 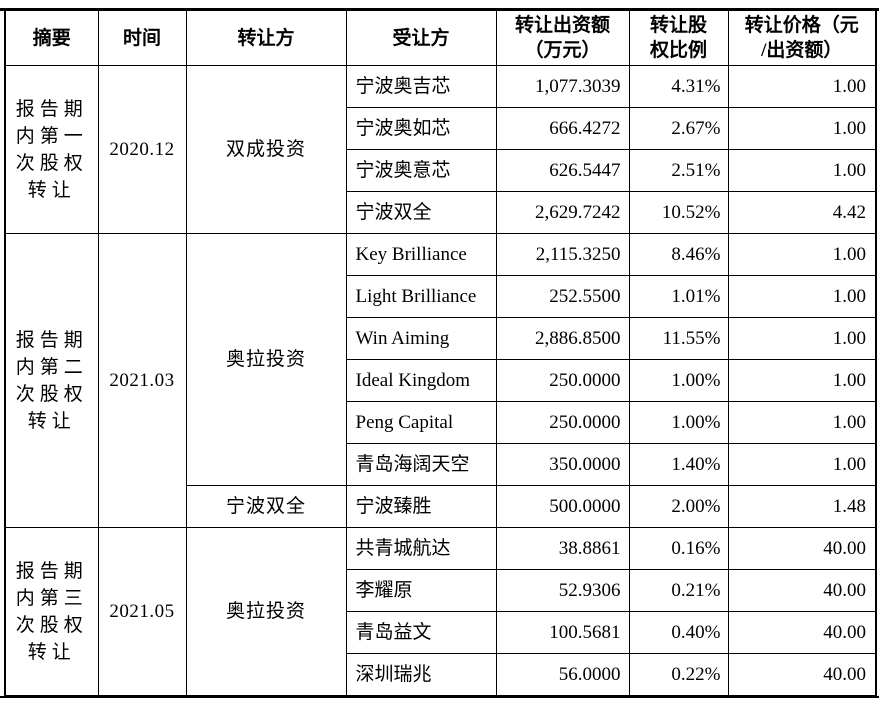 I want to click on table-row: Light Brilliance 252.5500 1.01% 1.00, so click(x=441, y=296).